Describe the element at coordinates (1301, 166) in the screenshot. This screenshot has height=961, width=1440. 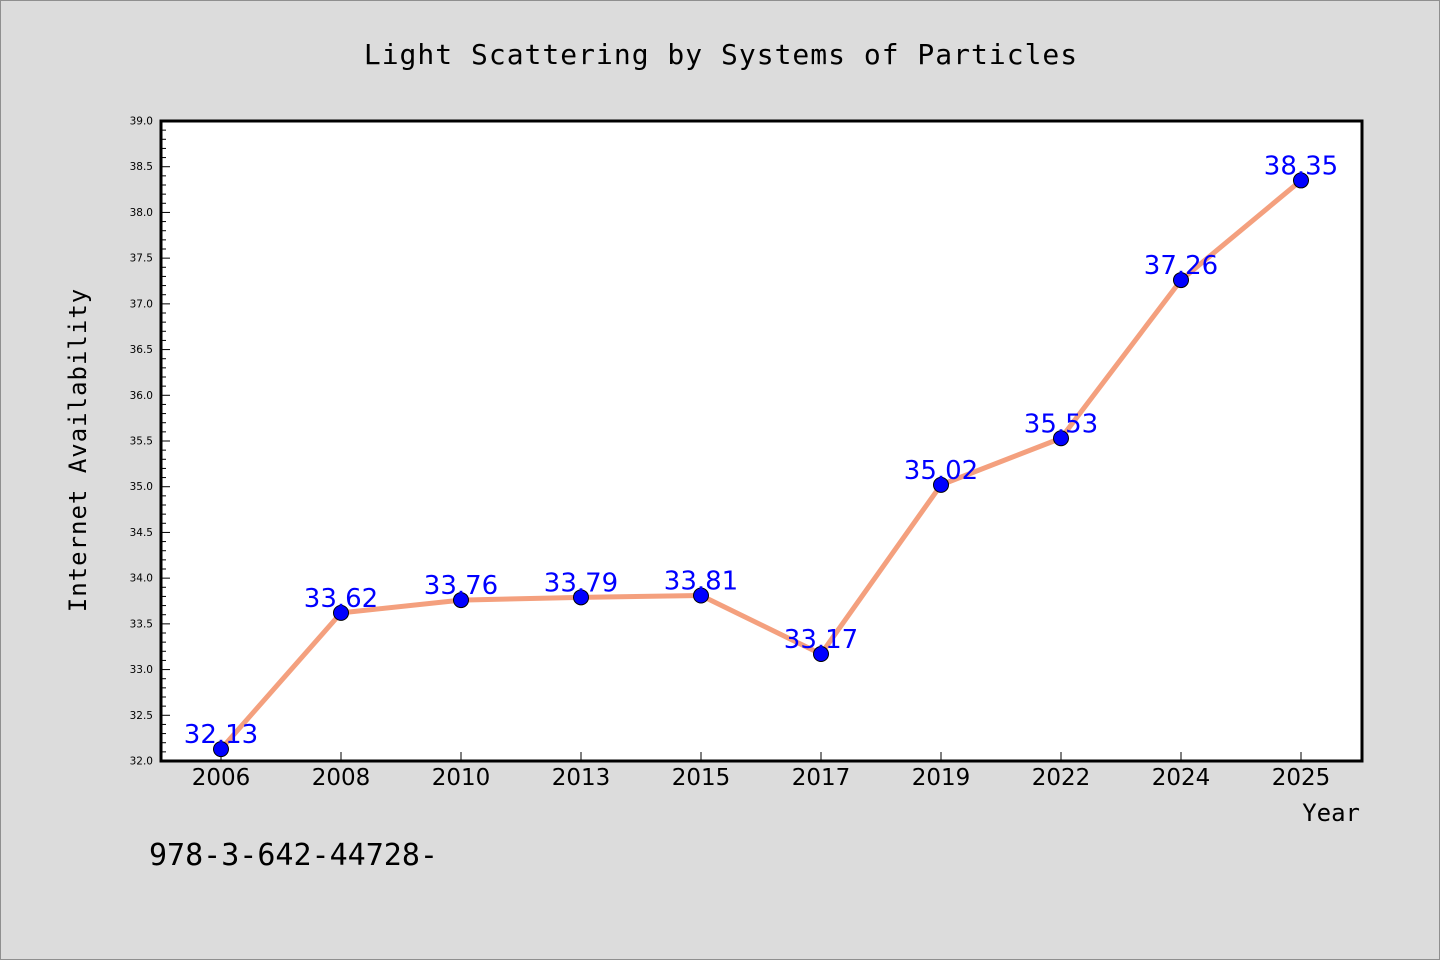
I see `data-label: 38.35` at that location.